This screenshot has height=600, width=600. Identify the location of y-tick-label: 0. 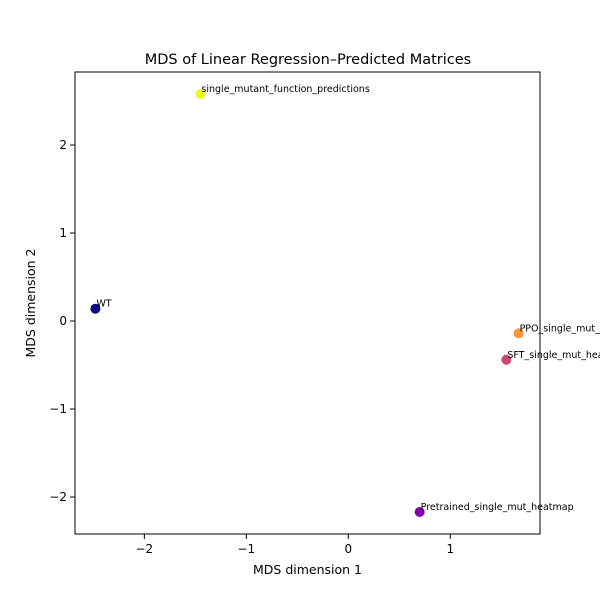
(63, 321).